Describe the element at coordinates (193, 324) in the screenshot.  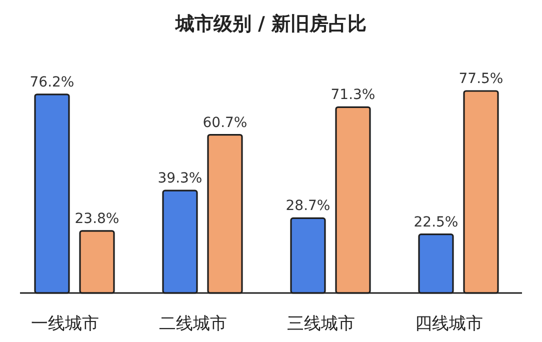
I see `x-tick-label: 二线城市` at that location.